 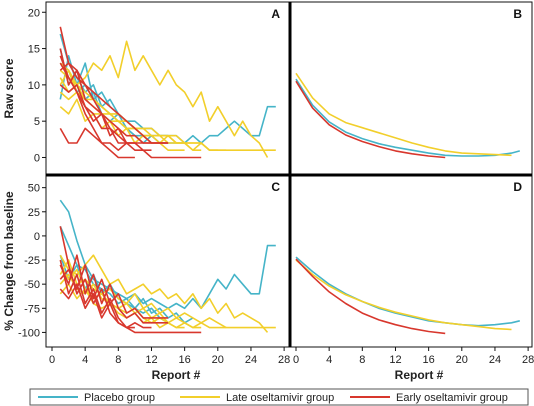 I want to click on y-tick-label: 10, so click(x=34, y=86).